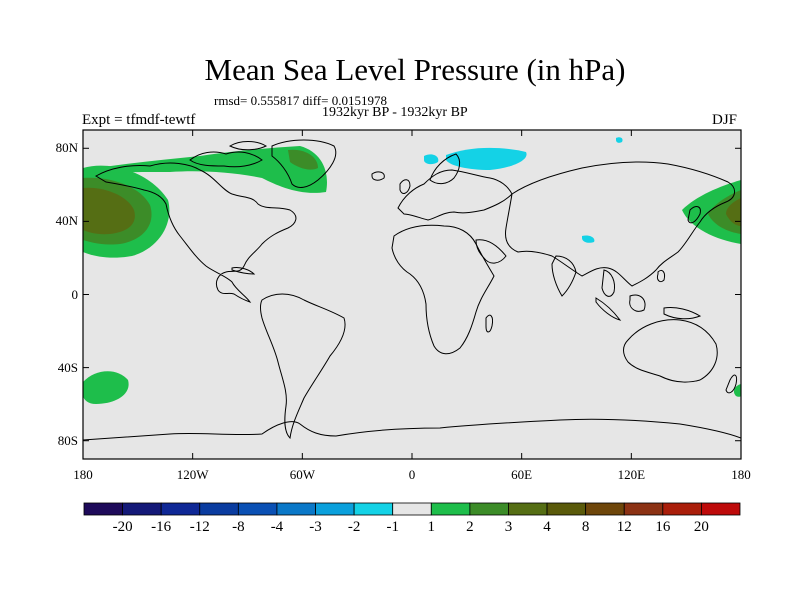 This screenshot has height=600, width=800. What do you see at coordinates (199, 527) in the screenshot?
I see `colorbar-label: -12` at bounding box center [199, 527].